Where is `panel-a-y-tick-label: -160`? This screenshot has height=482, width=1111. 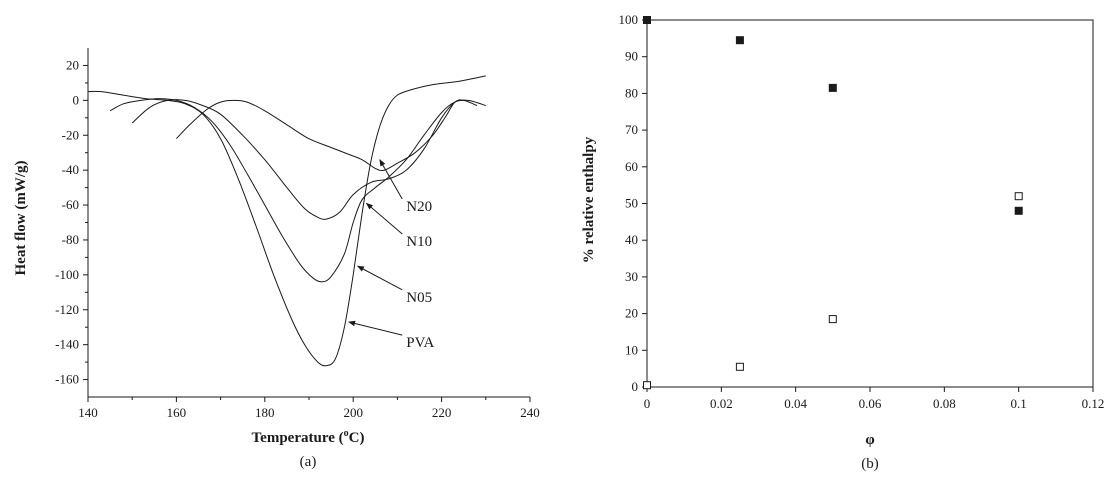 panel-a-y-tick-label: -160 is located at coordinates (67, 379).